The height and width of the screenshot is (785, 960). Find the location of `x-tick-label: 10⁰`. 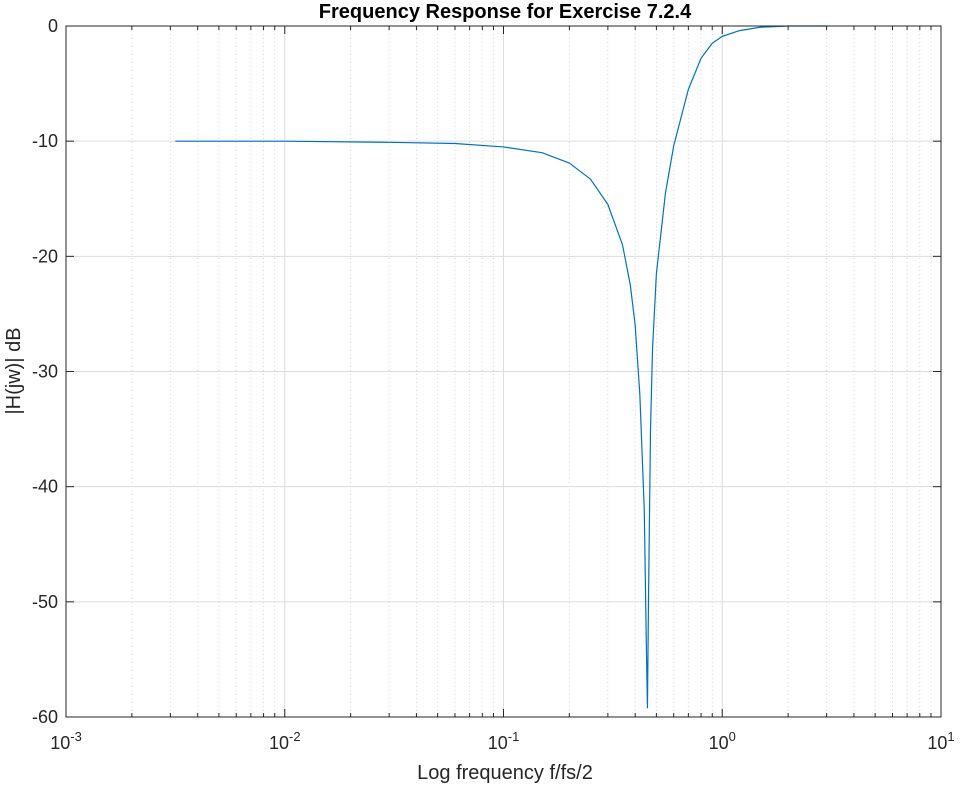

x-tick-label: 10⁰ is located at coordinates (722, 741).